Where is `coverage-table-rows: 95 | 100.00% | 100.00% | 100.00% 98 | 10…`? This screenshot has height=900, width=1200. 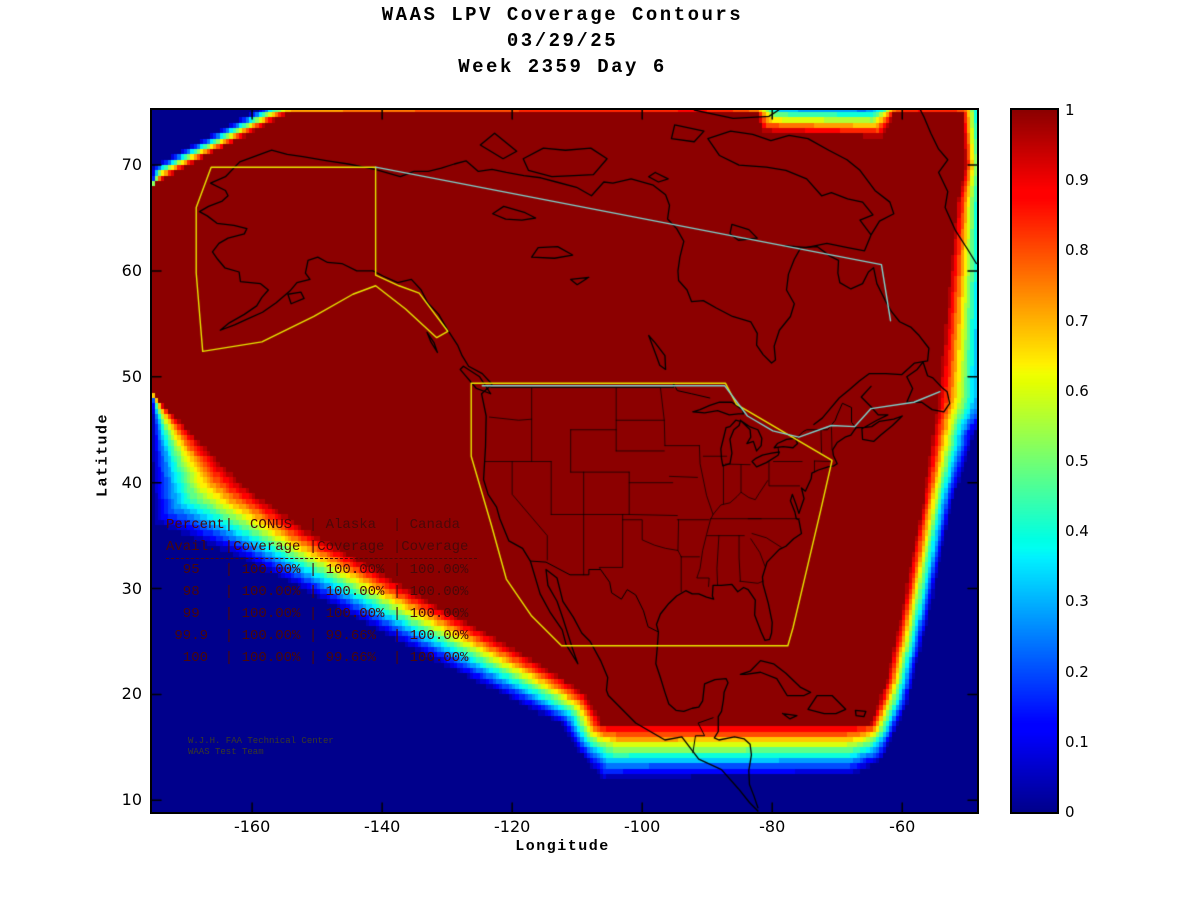
coverage-table-rows: 95 | 100.00% | 100.00% | 100.00% 98 | 10… is located at coordinates (321, 614).